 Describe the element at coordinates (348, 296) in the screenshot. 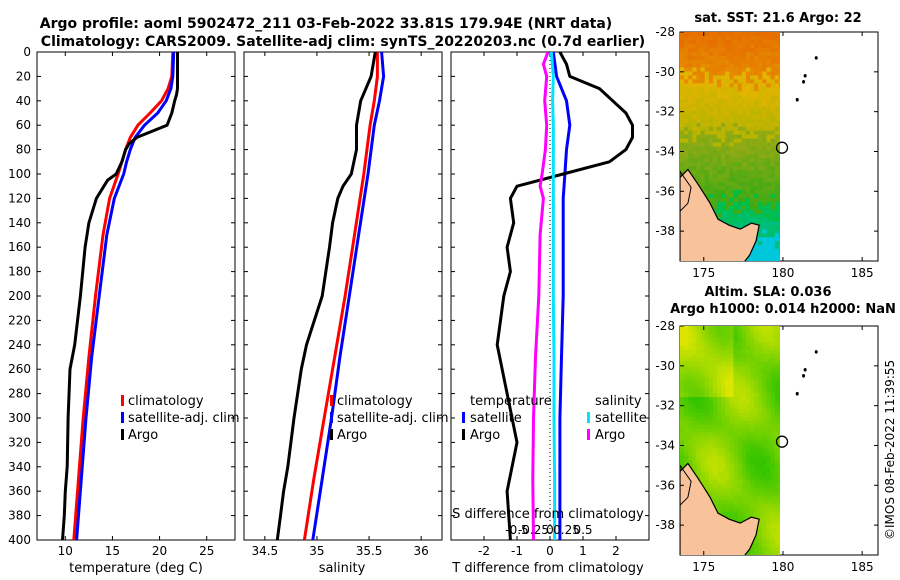

I see `series-line-satellite-adj-clim` at that location.